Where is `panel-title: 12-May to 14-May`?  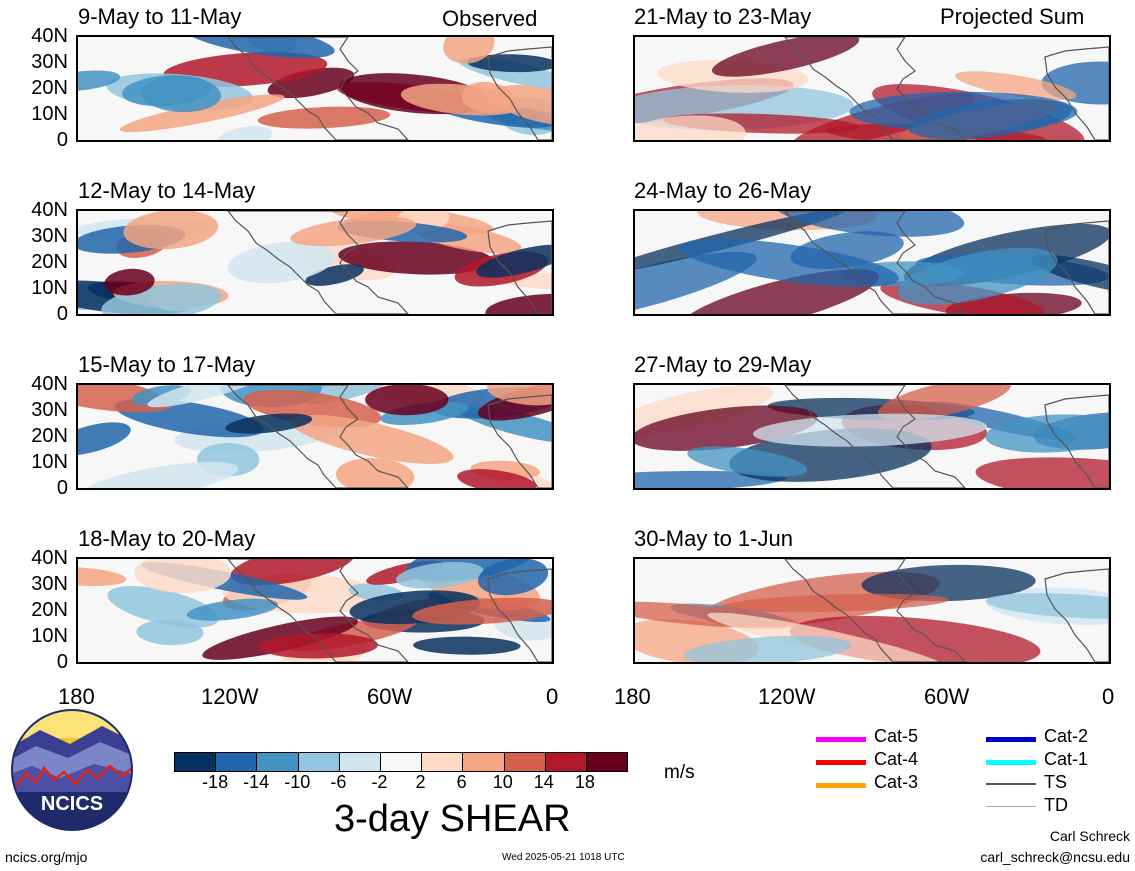 panel-title: 12-May to 14-May is located at coordinates (167, 190).